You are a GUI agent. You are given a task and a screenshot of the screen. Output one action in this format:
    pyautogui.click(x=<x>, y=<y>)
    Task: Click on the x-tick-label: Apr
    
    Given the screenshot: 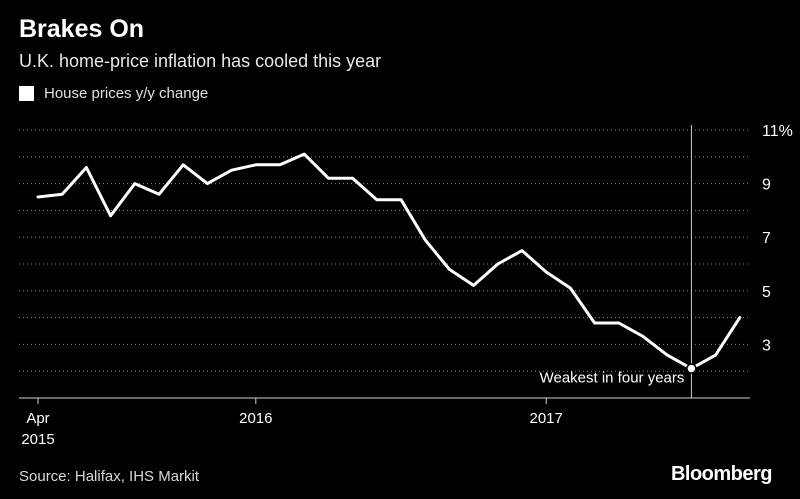 What is the action you would take?
    pyautogui.click(x=37, y=418)
    